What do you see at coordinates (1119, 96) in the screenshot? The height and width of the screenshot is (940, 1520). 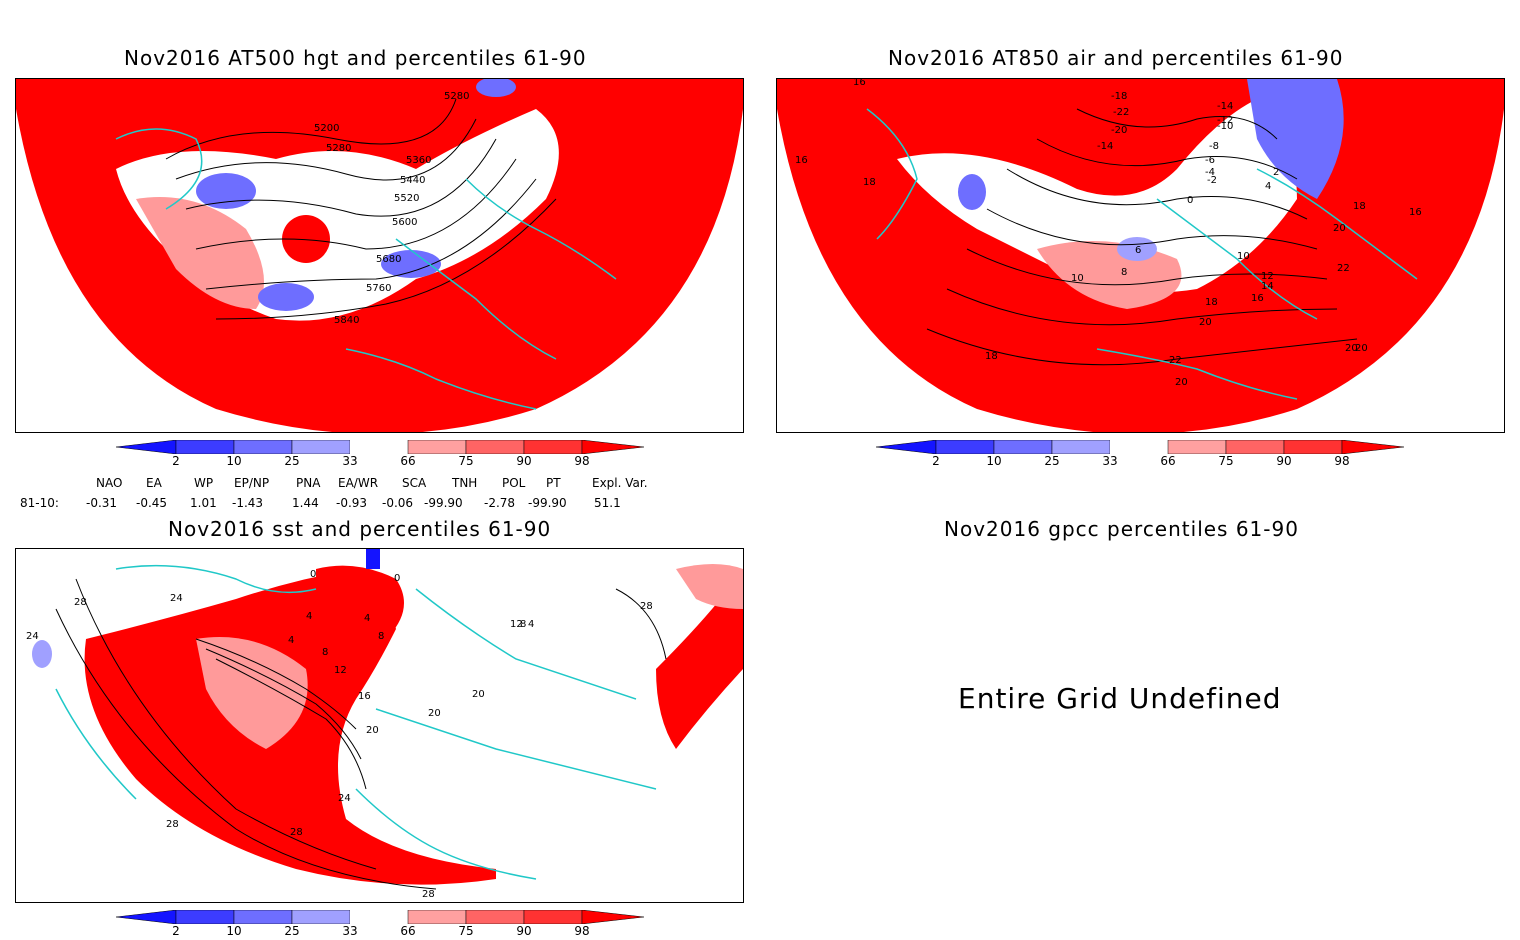 I see `contour-label: -18` at bounding box center [1119, 96].